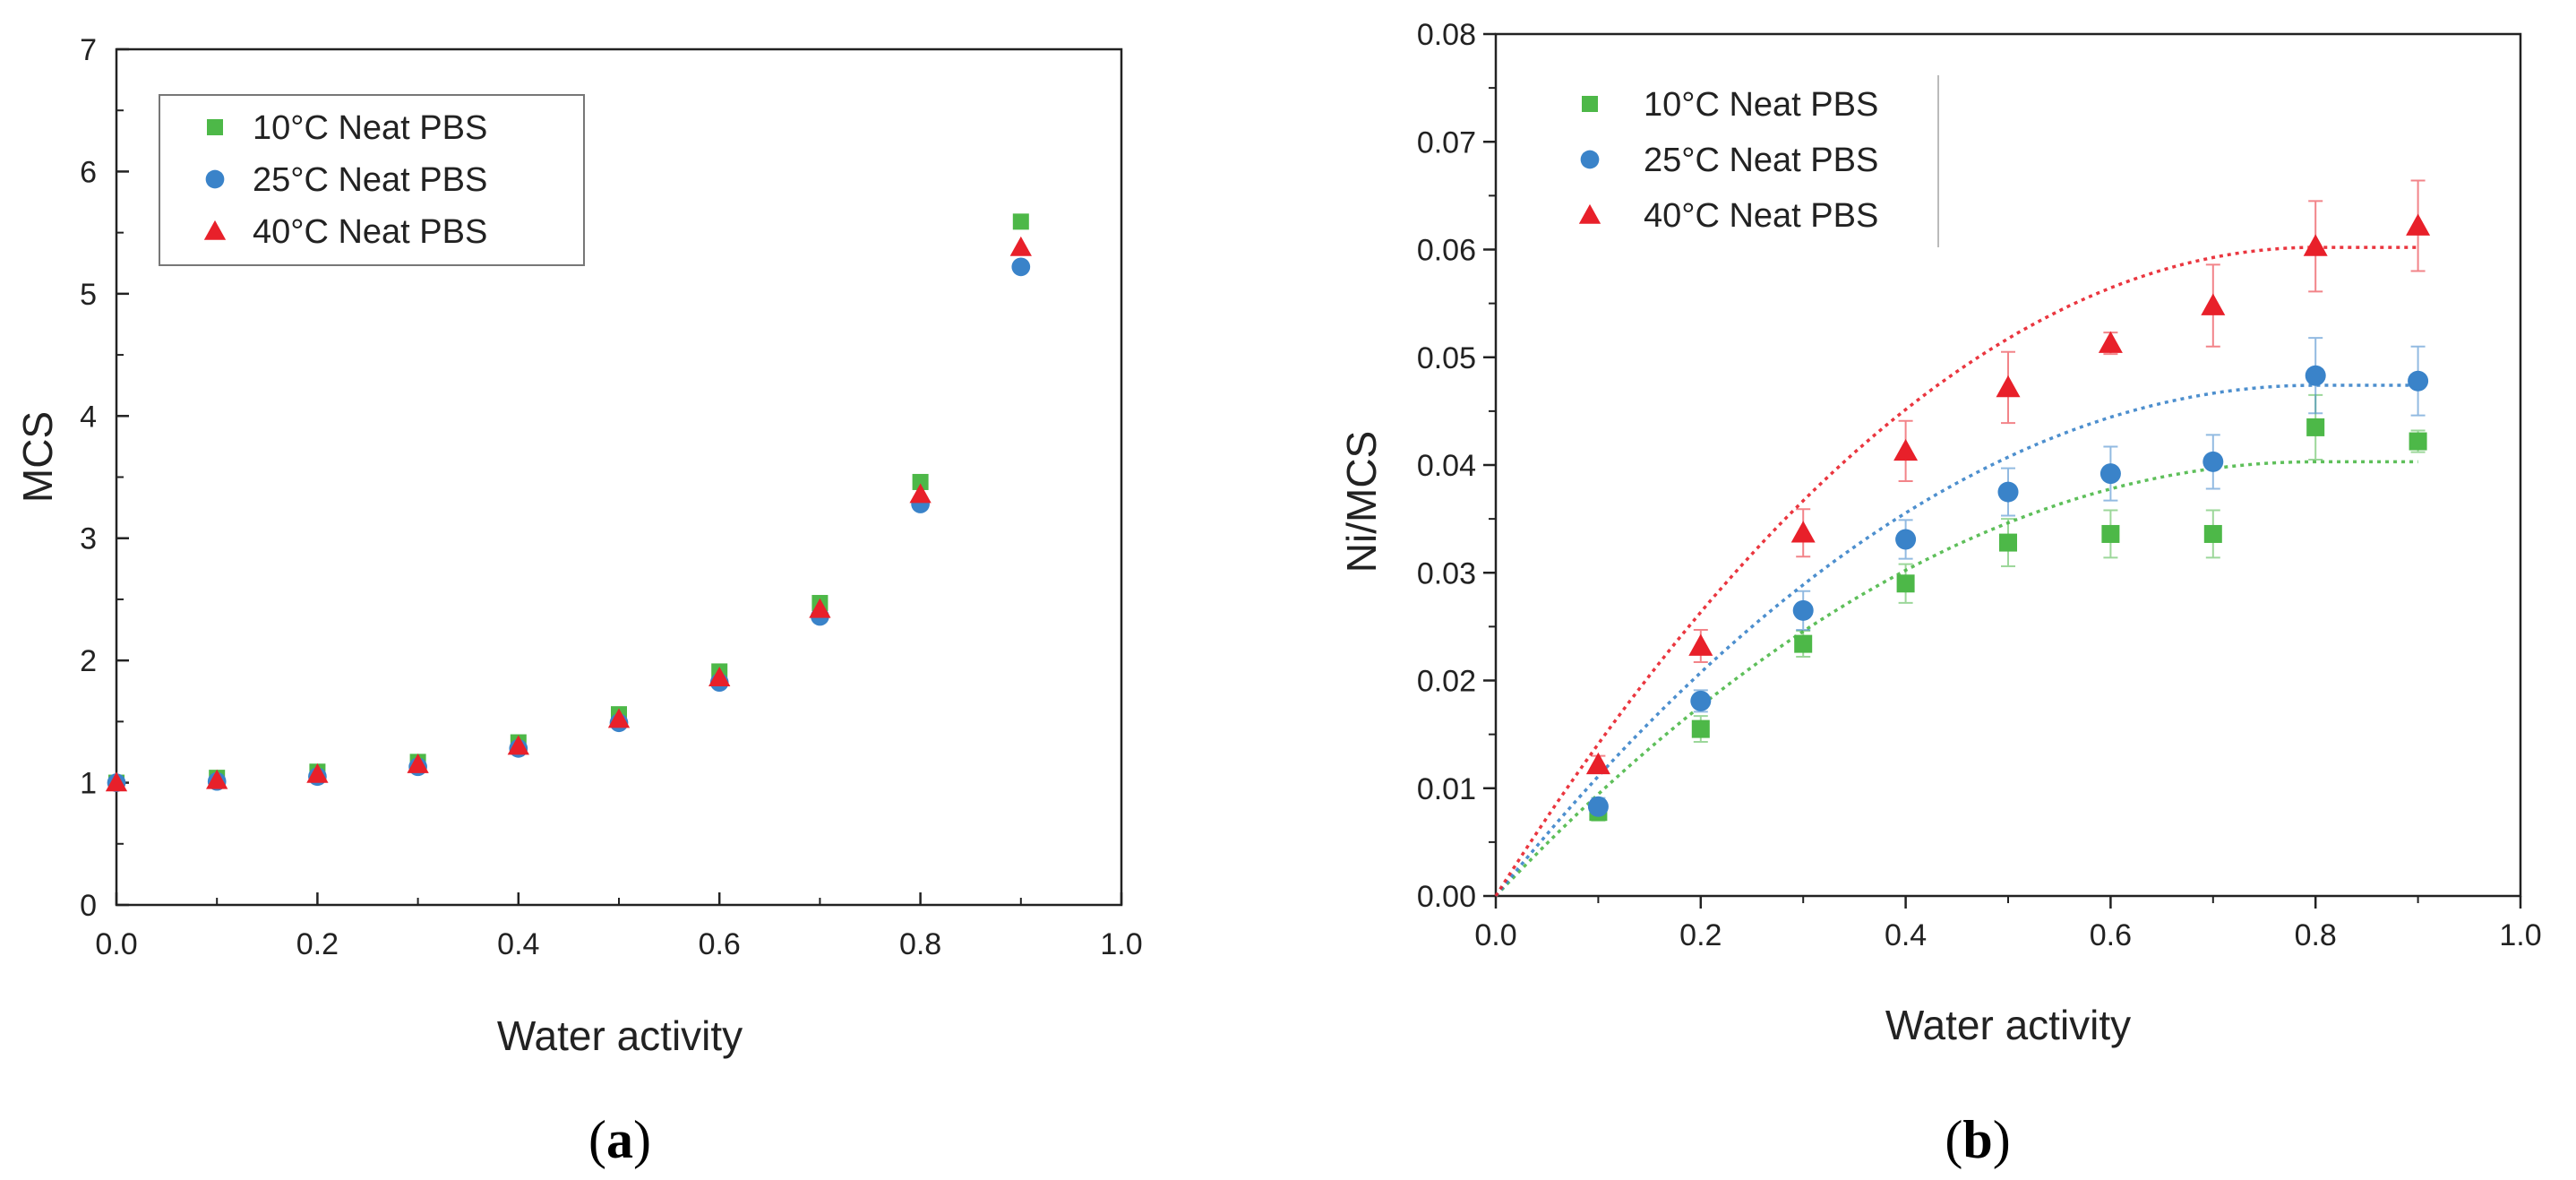 The width and height of the screenshot is (2576, 1180). What do you see at coordinates (1446, 466) in the screenshot?
I see `y-tick-label: 0.04` at bounding box center [1446, 466].